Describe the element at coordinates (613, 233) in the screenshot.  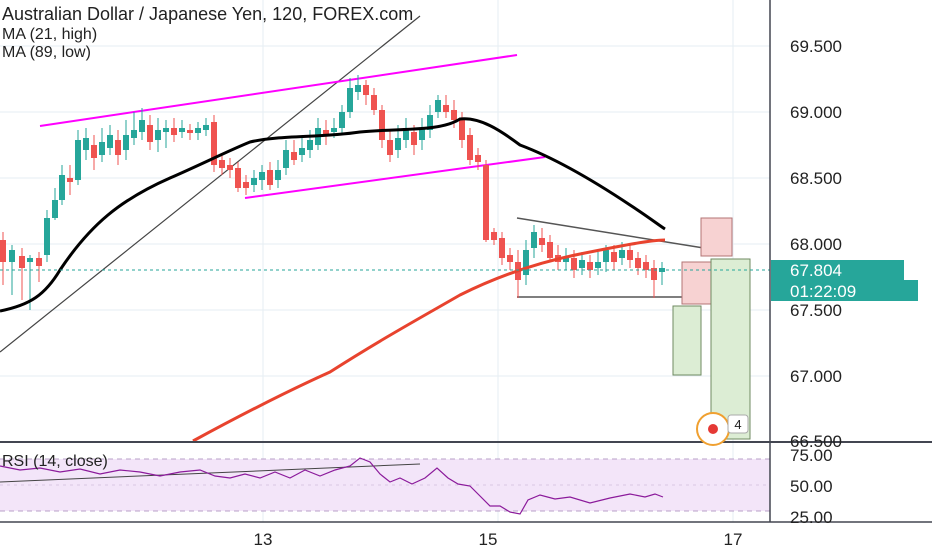
I see `triangle-upper` at that location.